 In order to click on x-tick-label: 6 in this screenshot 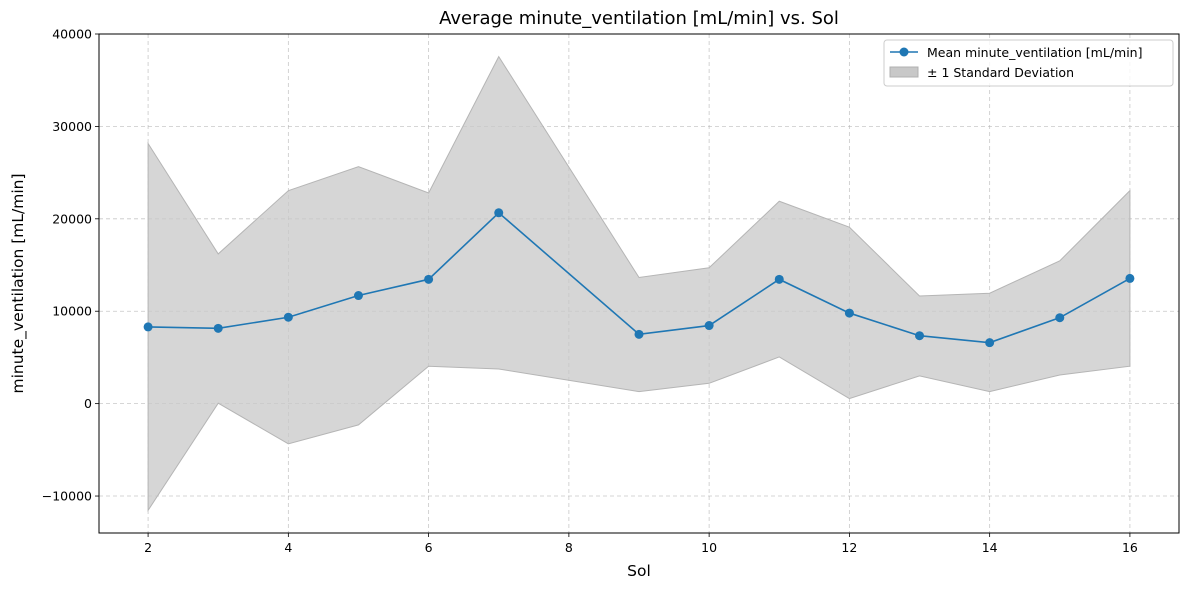, I will do `click(429, 547)`.